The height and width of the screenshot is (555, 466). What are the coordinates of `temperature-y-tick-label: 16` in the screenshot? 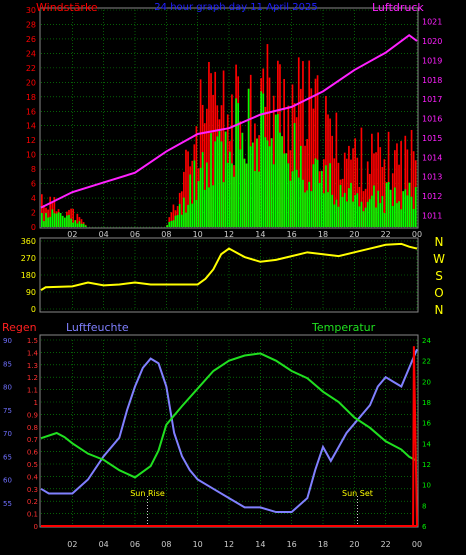 It's located at (426, 424).